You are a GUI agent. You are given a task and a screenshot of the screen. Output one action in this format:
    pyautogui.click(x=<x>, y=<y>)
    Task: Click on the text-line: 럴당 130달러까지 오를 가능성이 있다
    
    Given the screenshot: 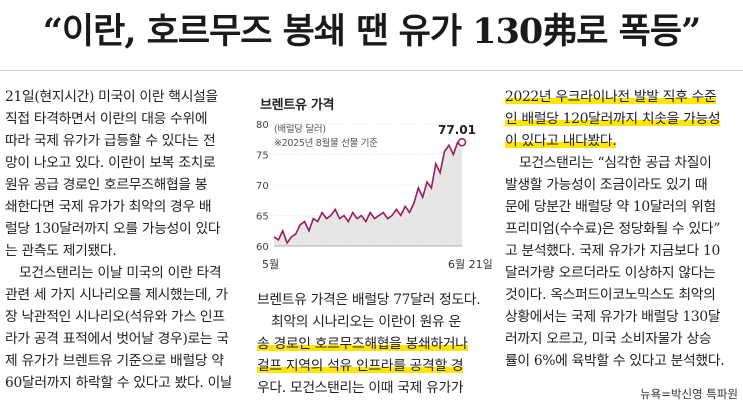 What is the action you would take?
    pyautogui.click(x=113, y=229)
    